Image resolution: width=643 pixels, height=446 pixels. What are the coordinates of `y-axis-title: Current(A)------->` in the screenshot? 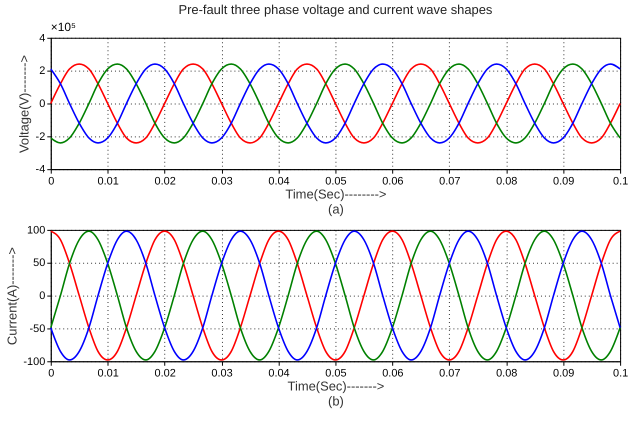 It's located at (12, 296).